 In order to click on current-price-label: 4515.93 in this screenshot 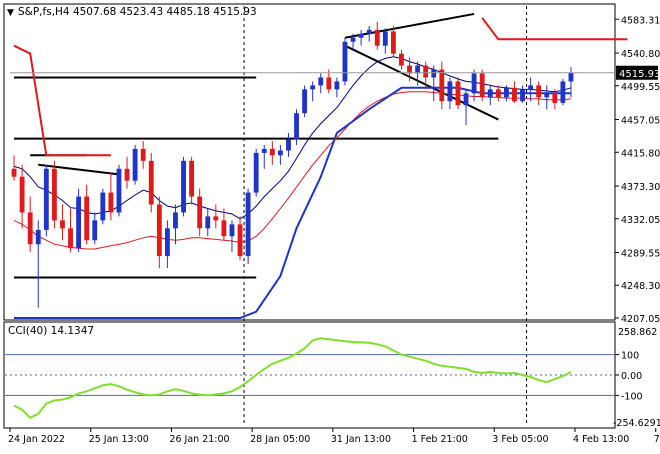, I will do `click(639, 74)`.